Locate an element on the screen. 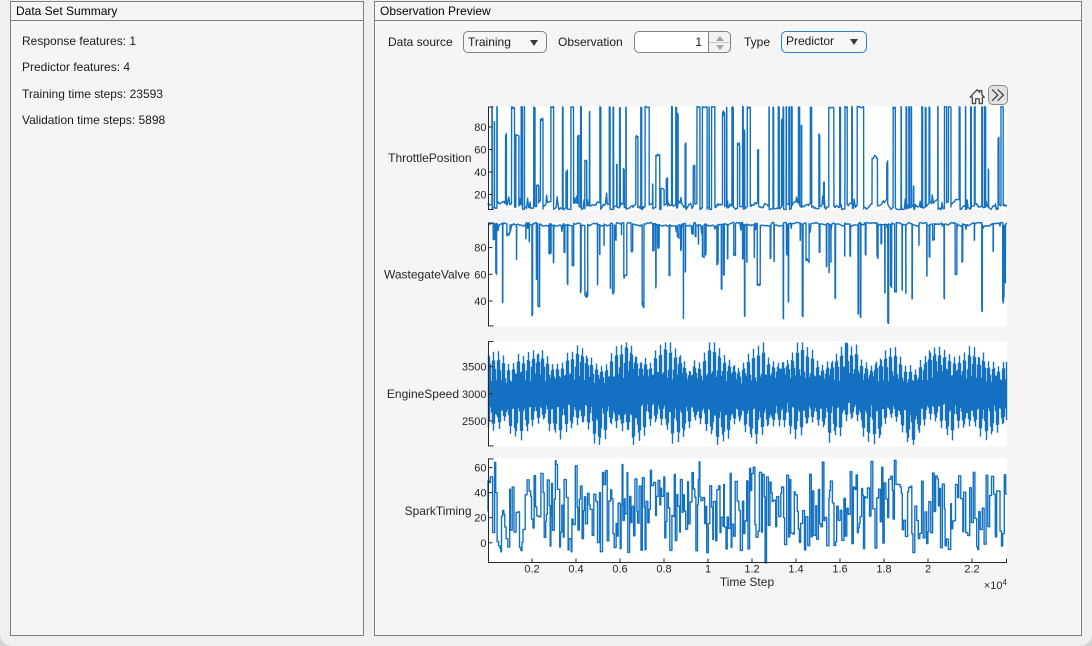 This screenshot has width=1092, height=646. svg-text: 2 is located at coordinates (928, 570).